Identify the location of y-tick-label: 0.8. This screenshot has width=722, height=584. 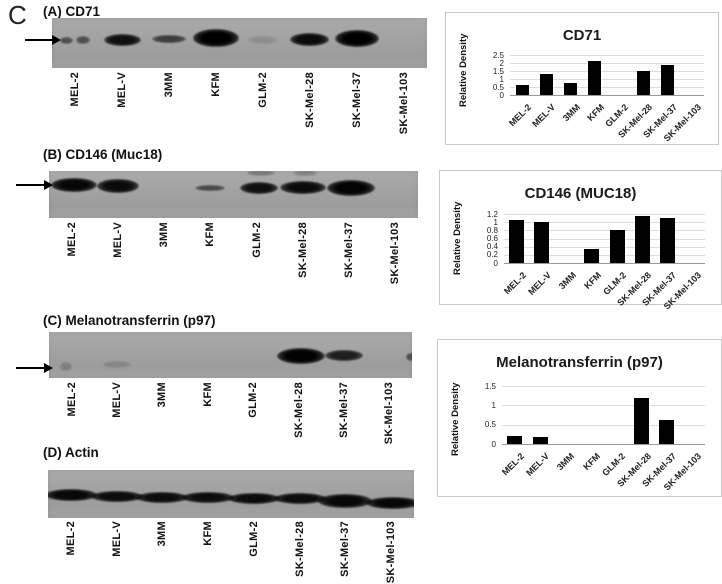
(492, 230).